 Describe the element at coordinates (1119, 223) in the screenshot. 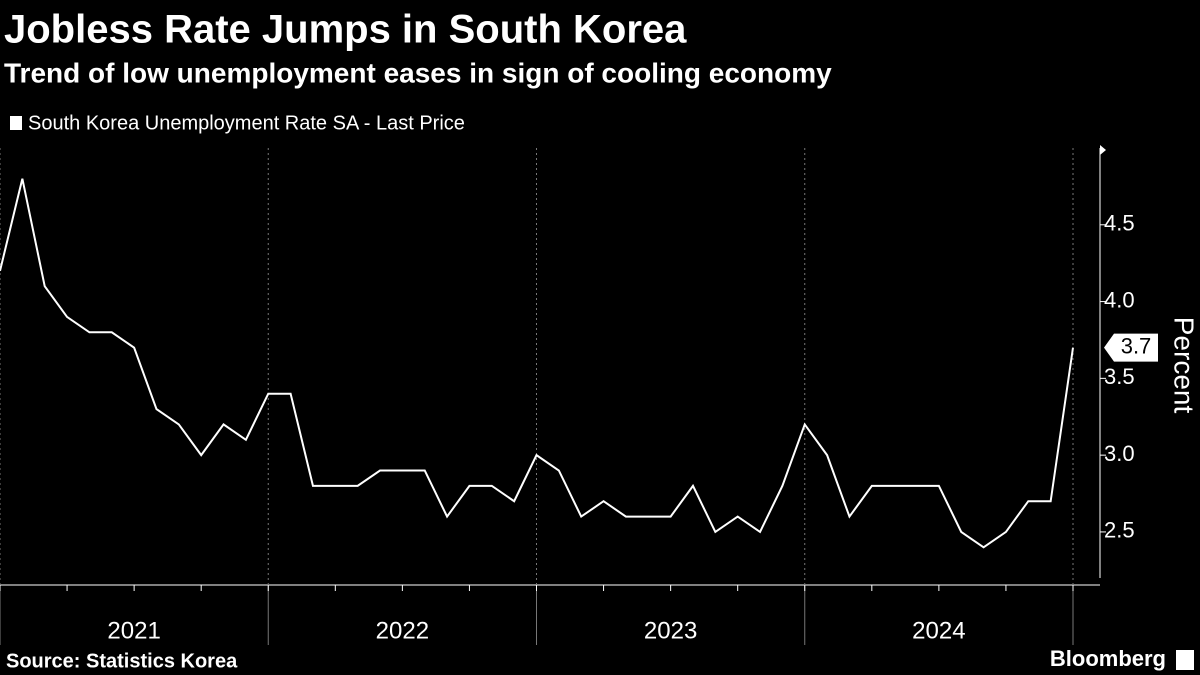

I see `y-tick-label: 4.5` at that location.